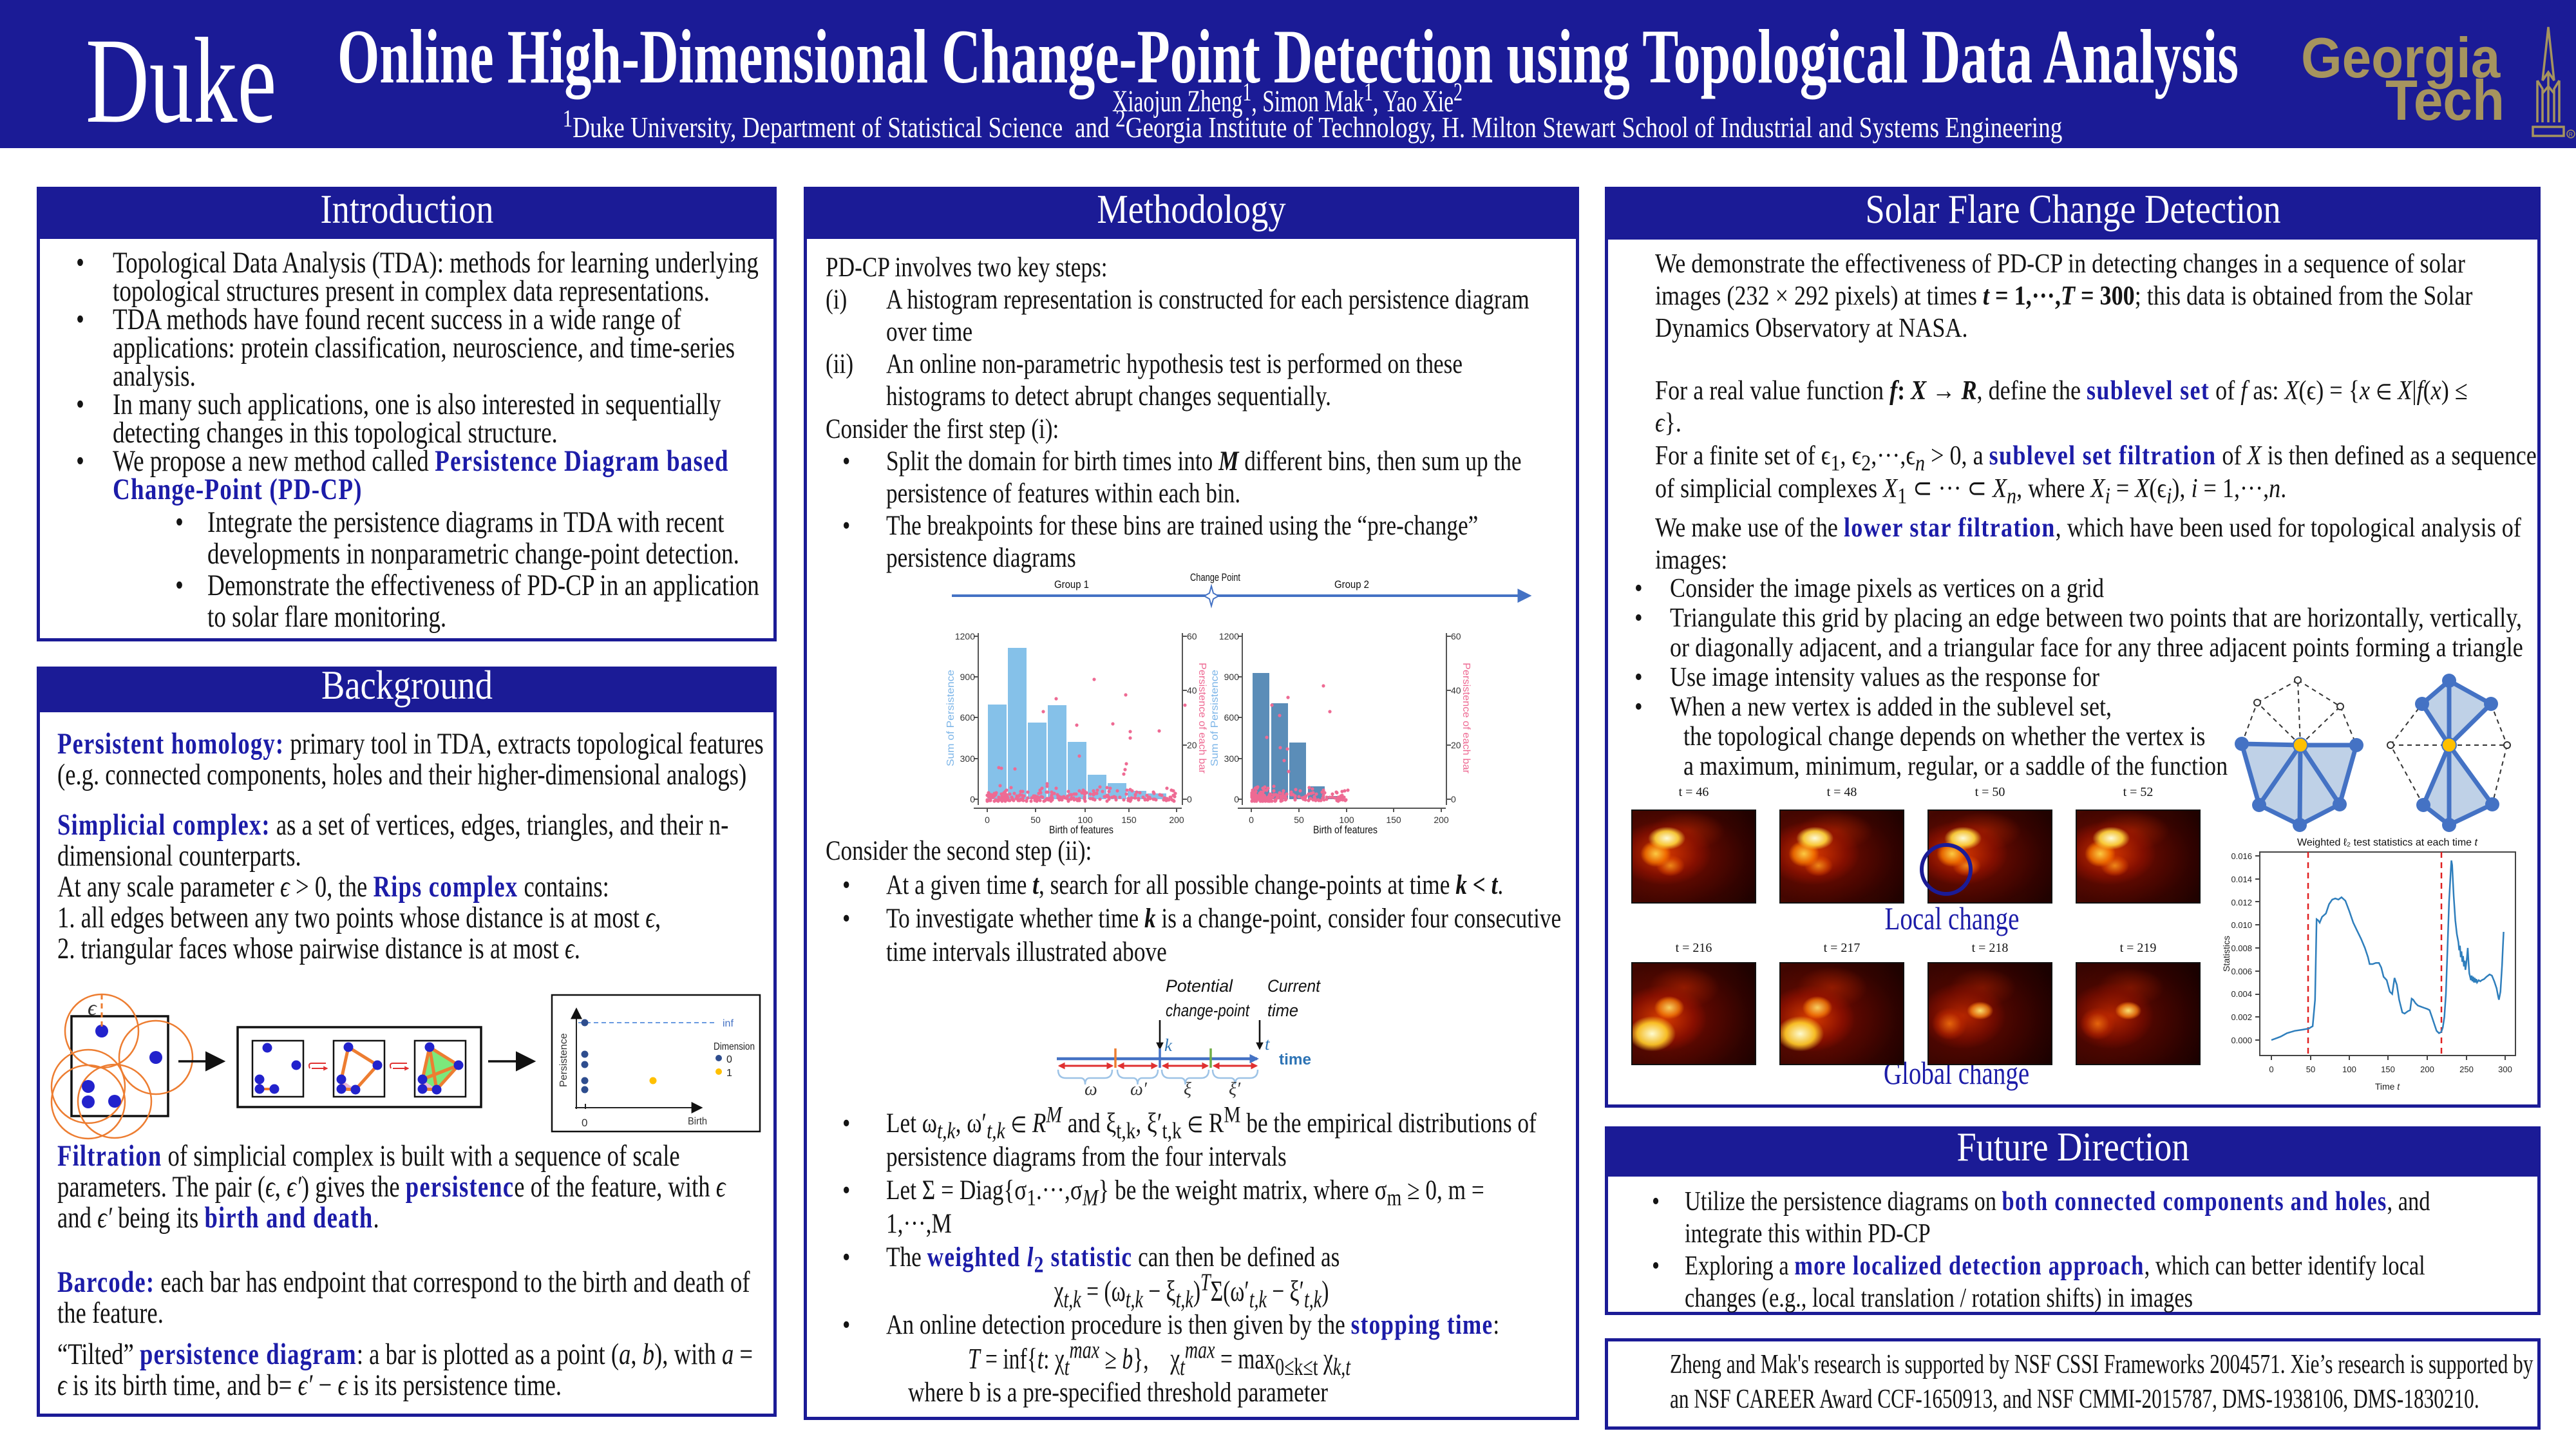 This screenshot has height=1449, width=2576. What do you see at coordinates (1294, 986) in the screenshot?
I see `svg-text: Current` at bounding box center [1294, 986].